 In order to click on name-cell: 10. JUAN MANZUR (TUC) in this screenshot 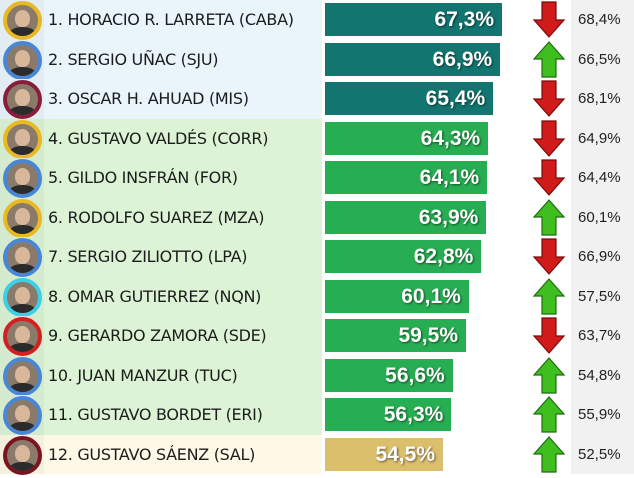, I will do `click(161, 375)`.